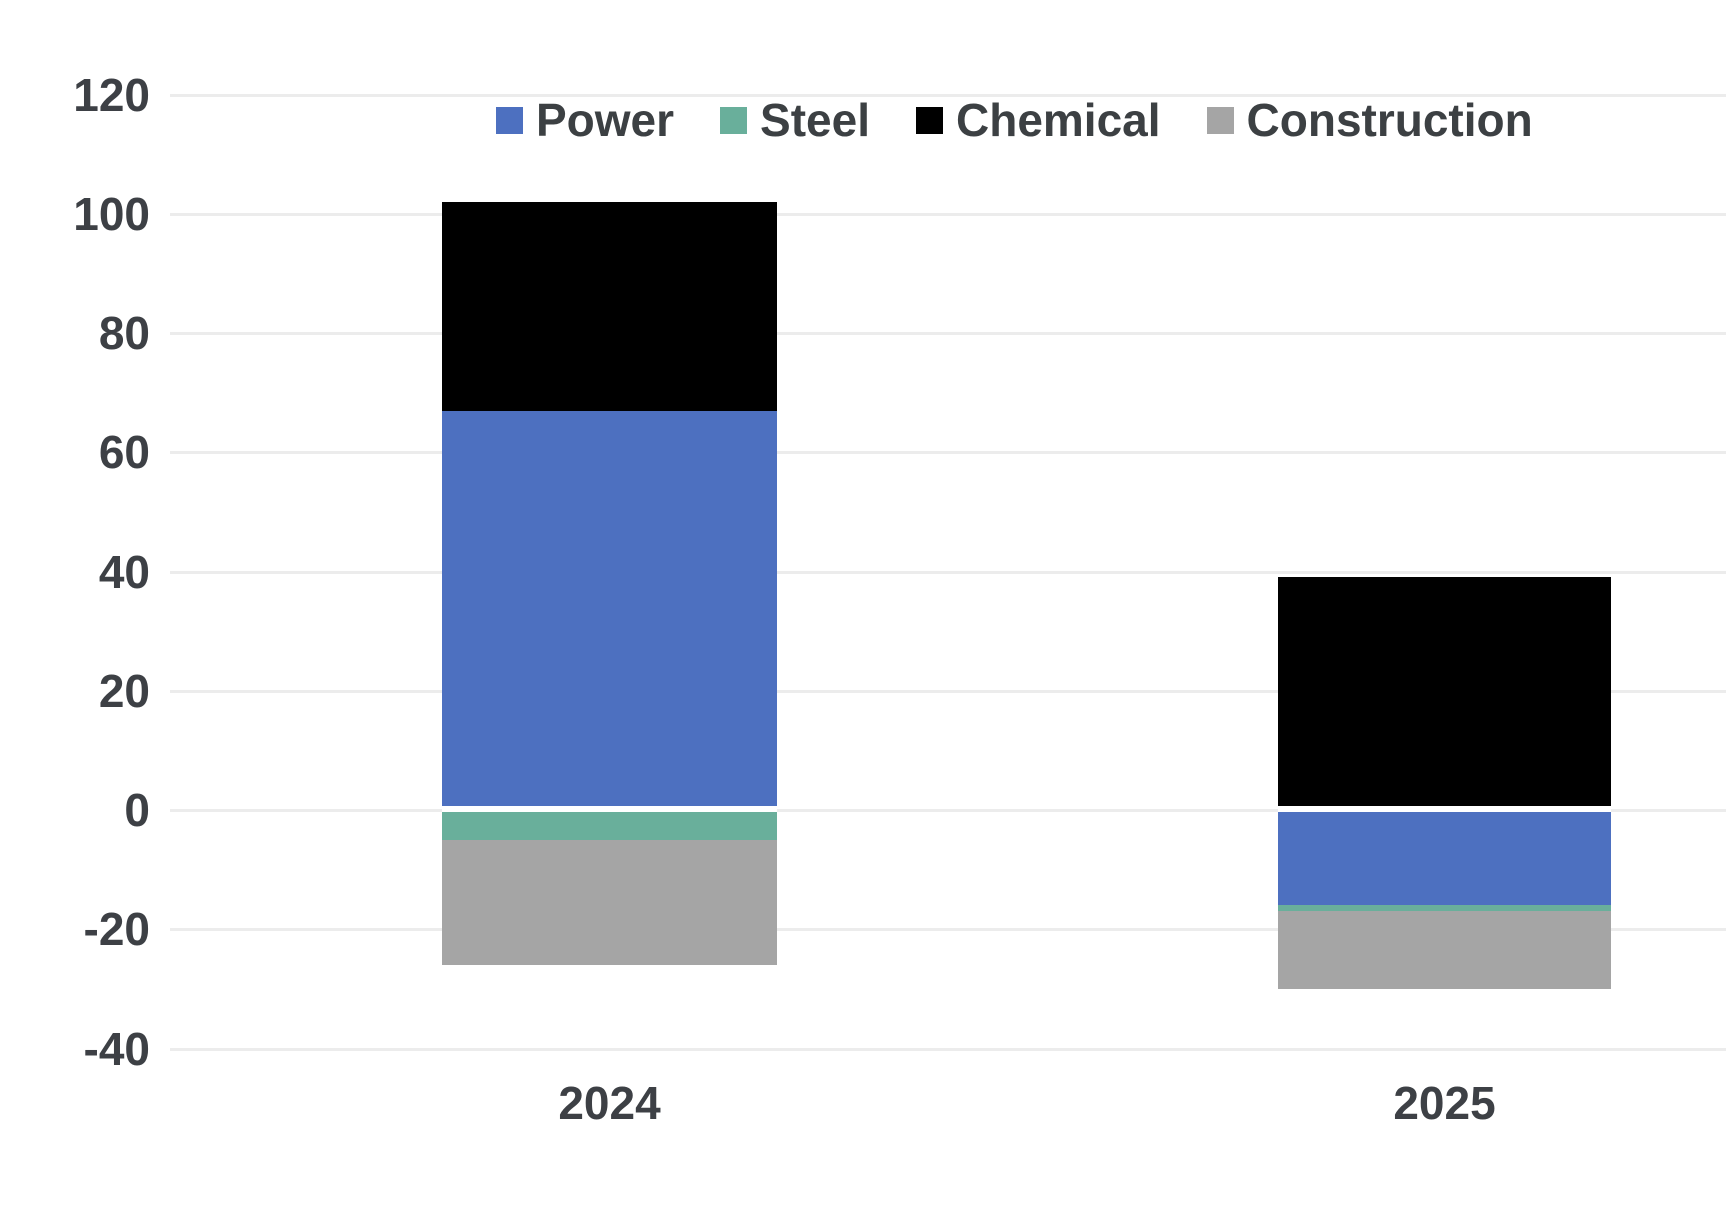 The image size is (1726, 1231). What do you see at coordinates (116, 929) in the screenshot?
I see `y-tick-label: -20` at bounding box center [116, 929].